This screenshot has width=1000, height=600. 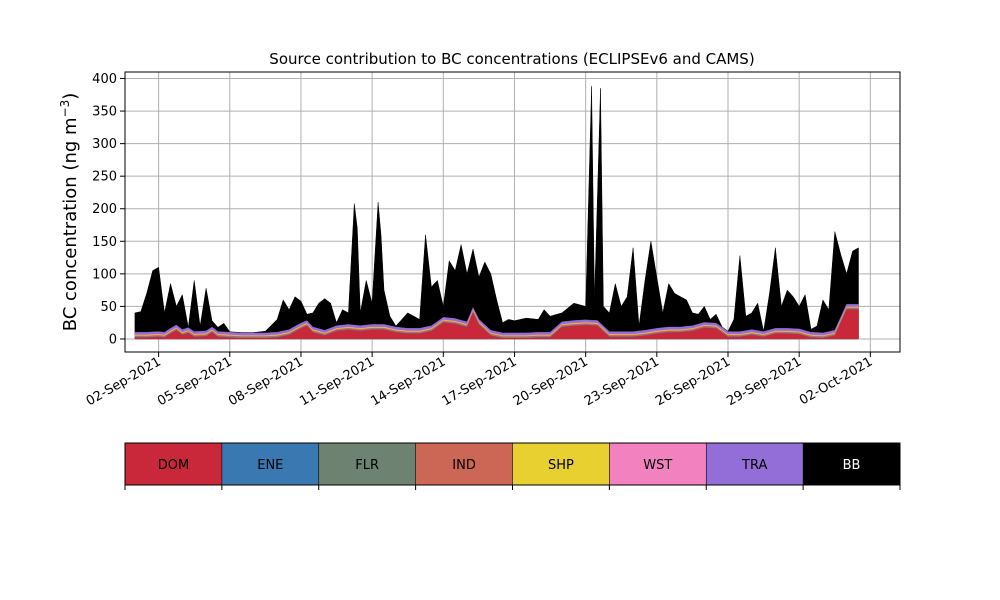 I want to click on x-tick-label: 08-Sep-2021, so click(x=266, y=381).